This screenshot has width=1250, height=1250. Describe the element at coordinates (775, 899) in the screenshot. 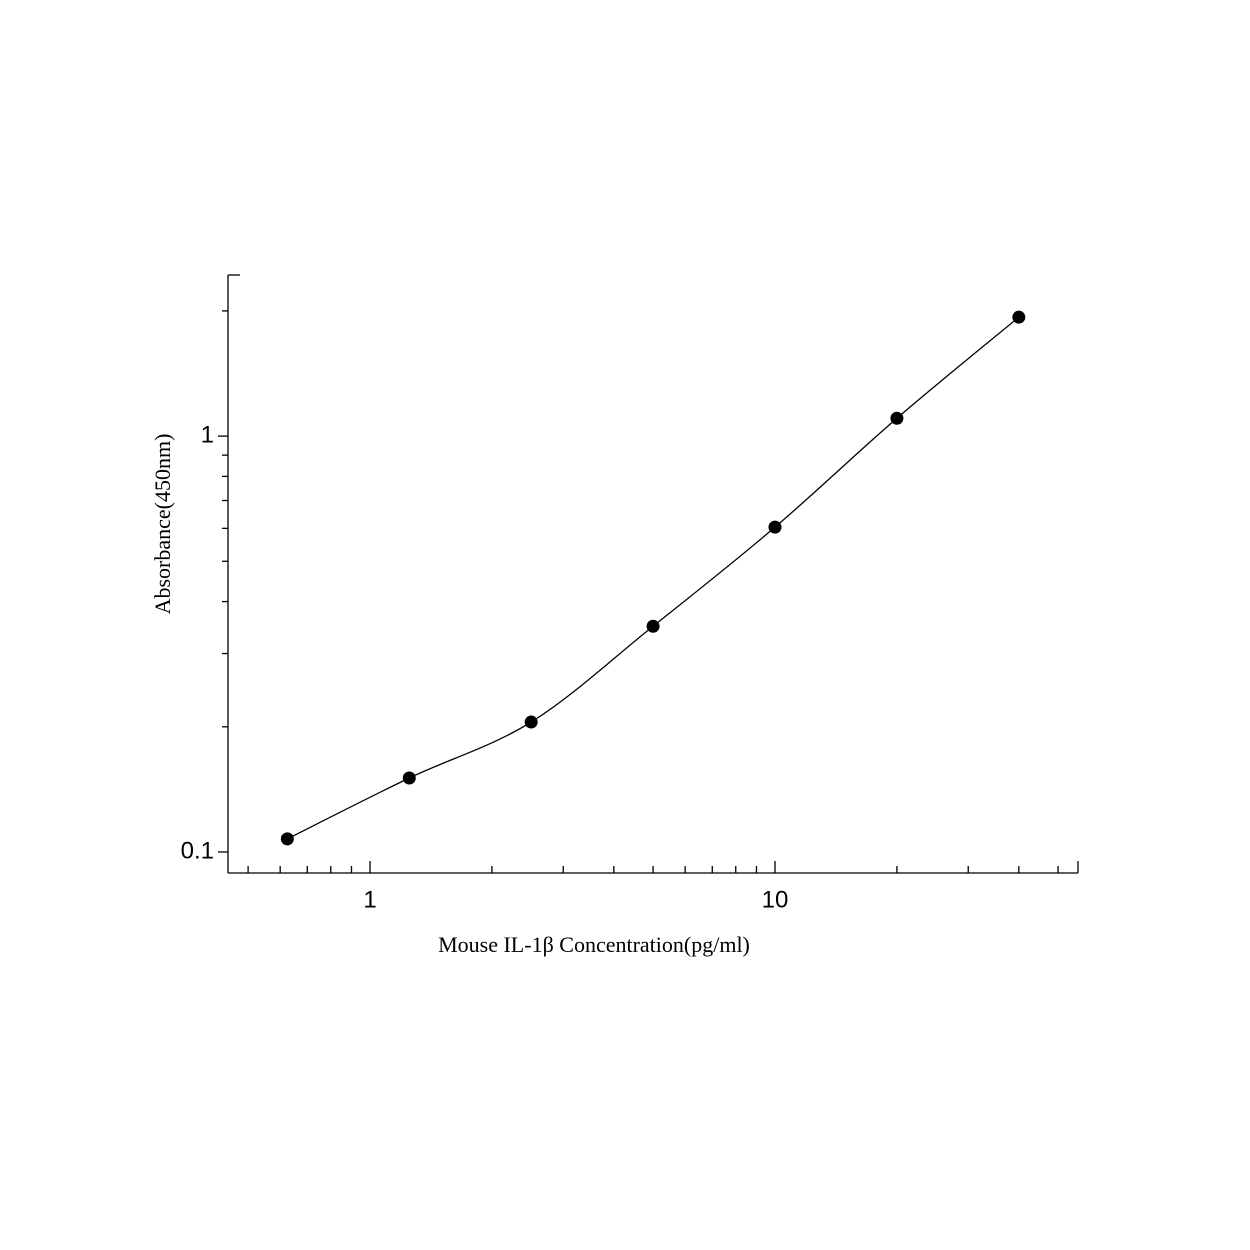

I see `x-tick-label: 10` at that location.